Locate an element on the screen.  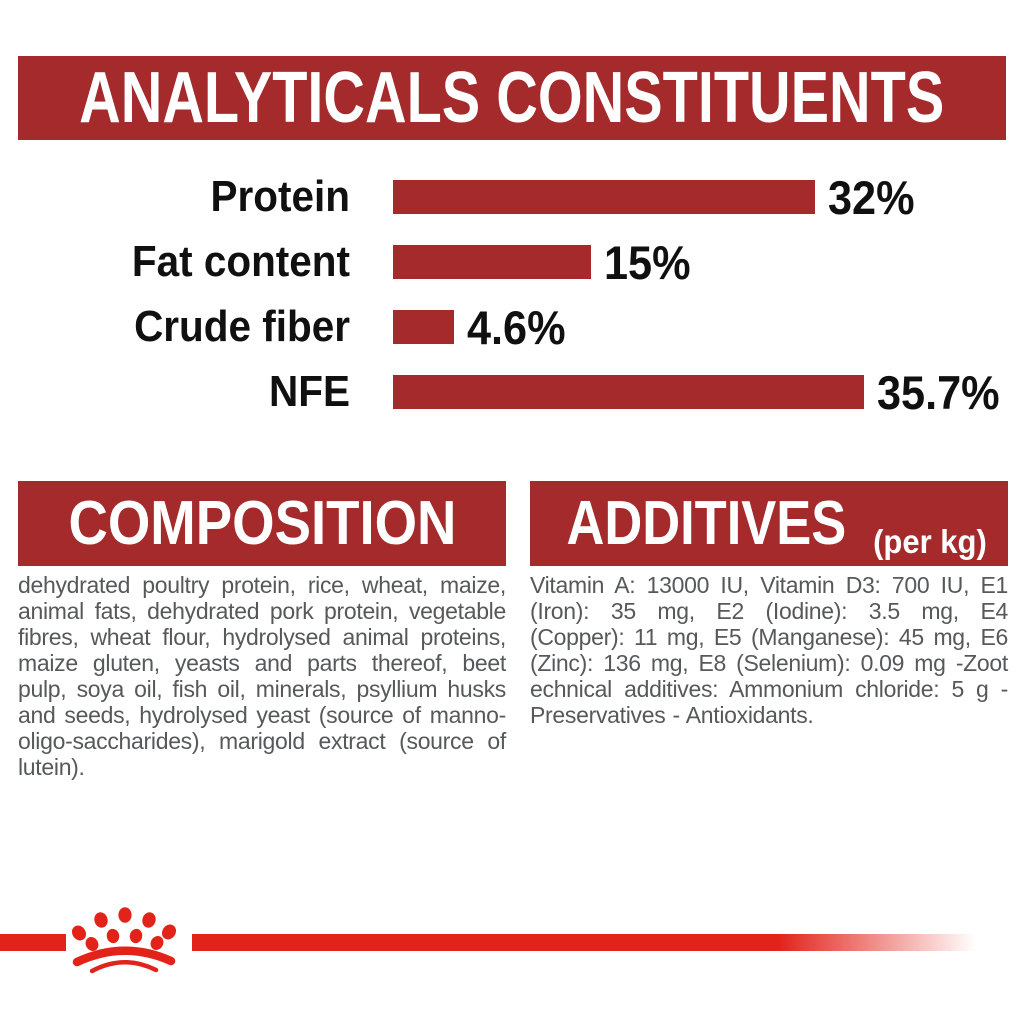
chart-row: NFE 35.7% is located at coordinates (512, 392).